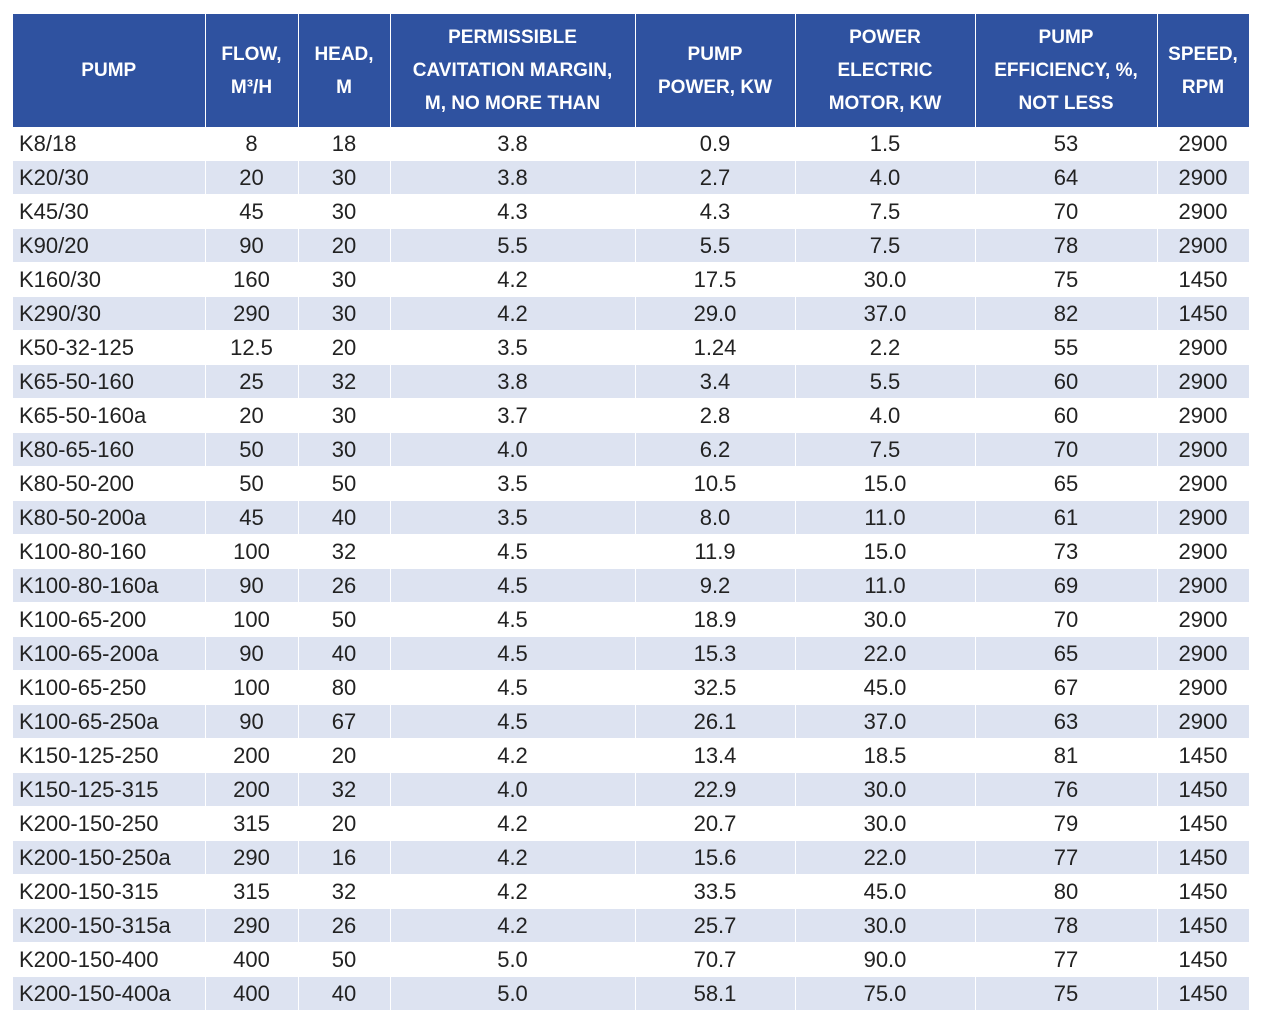 The image size is (1261, 1011). Describe the element at coordinates (715, 789) in the screenshot. I see `cell: 22.9` at that location.